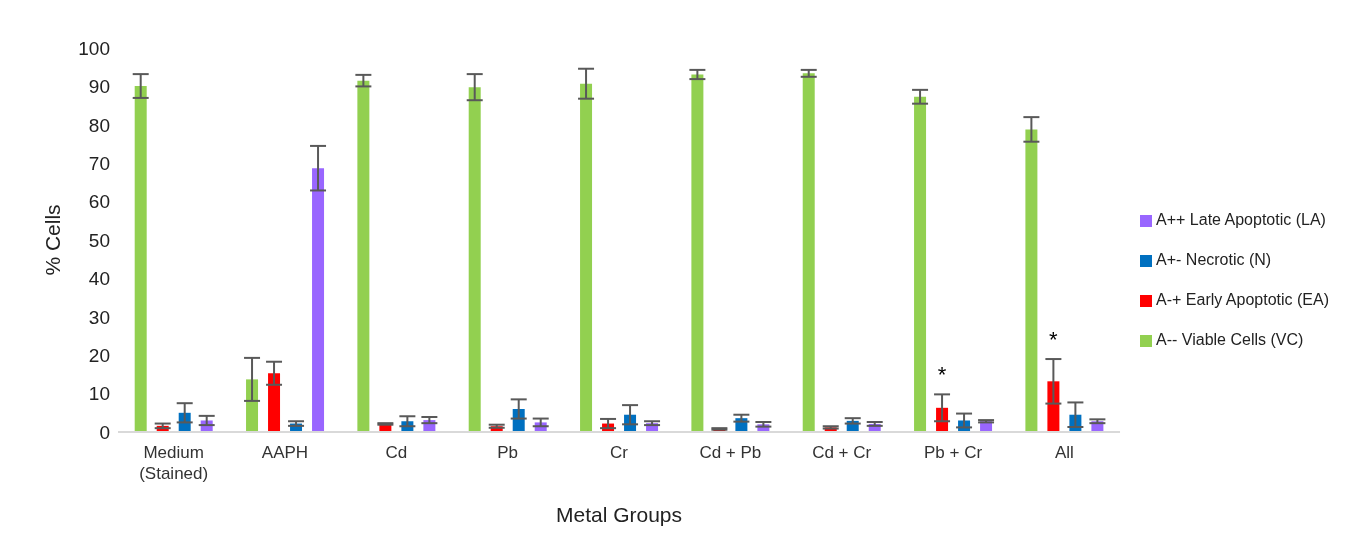 The height and width of the screenshot is (560, 1367). What do you see at coordinates (99, 202) in the screenshot?
I see `y-tick-label: 60` at bounding box center [99, 202].